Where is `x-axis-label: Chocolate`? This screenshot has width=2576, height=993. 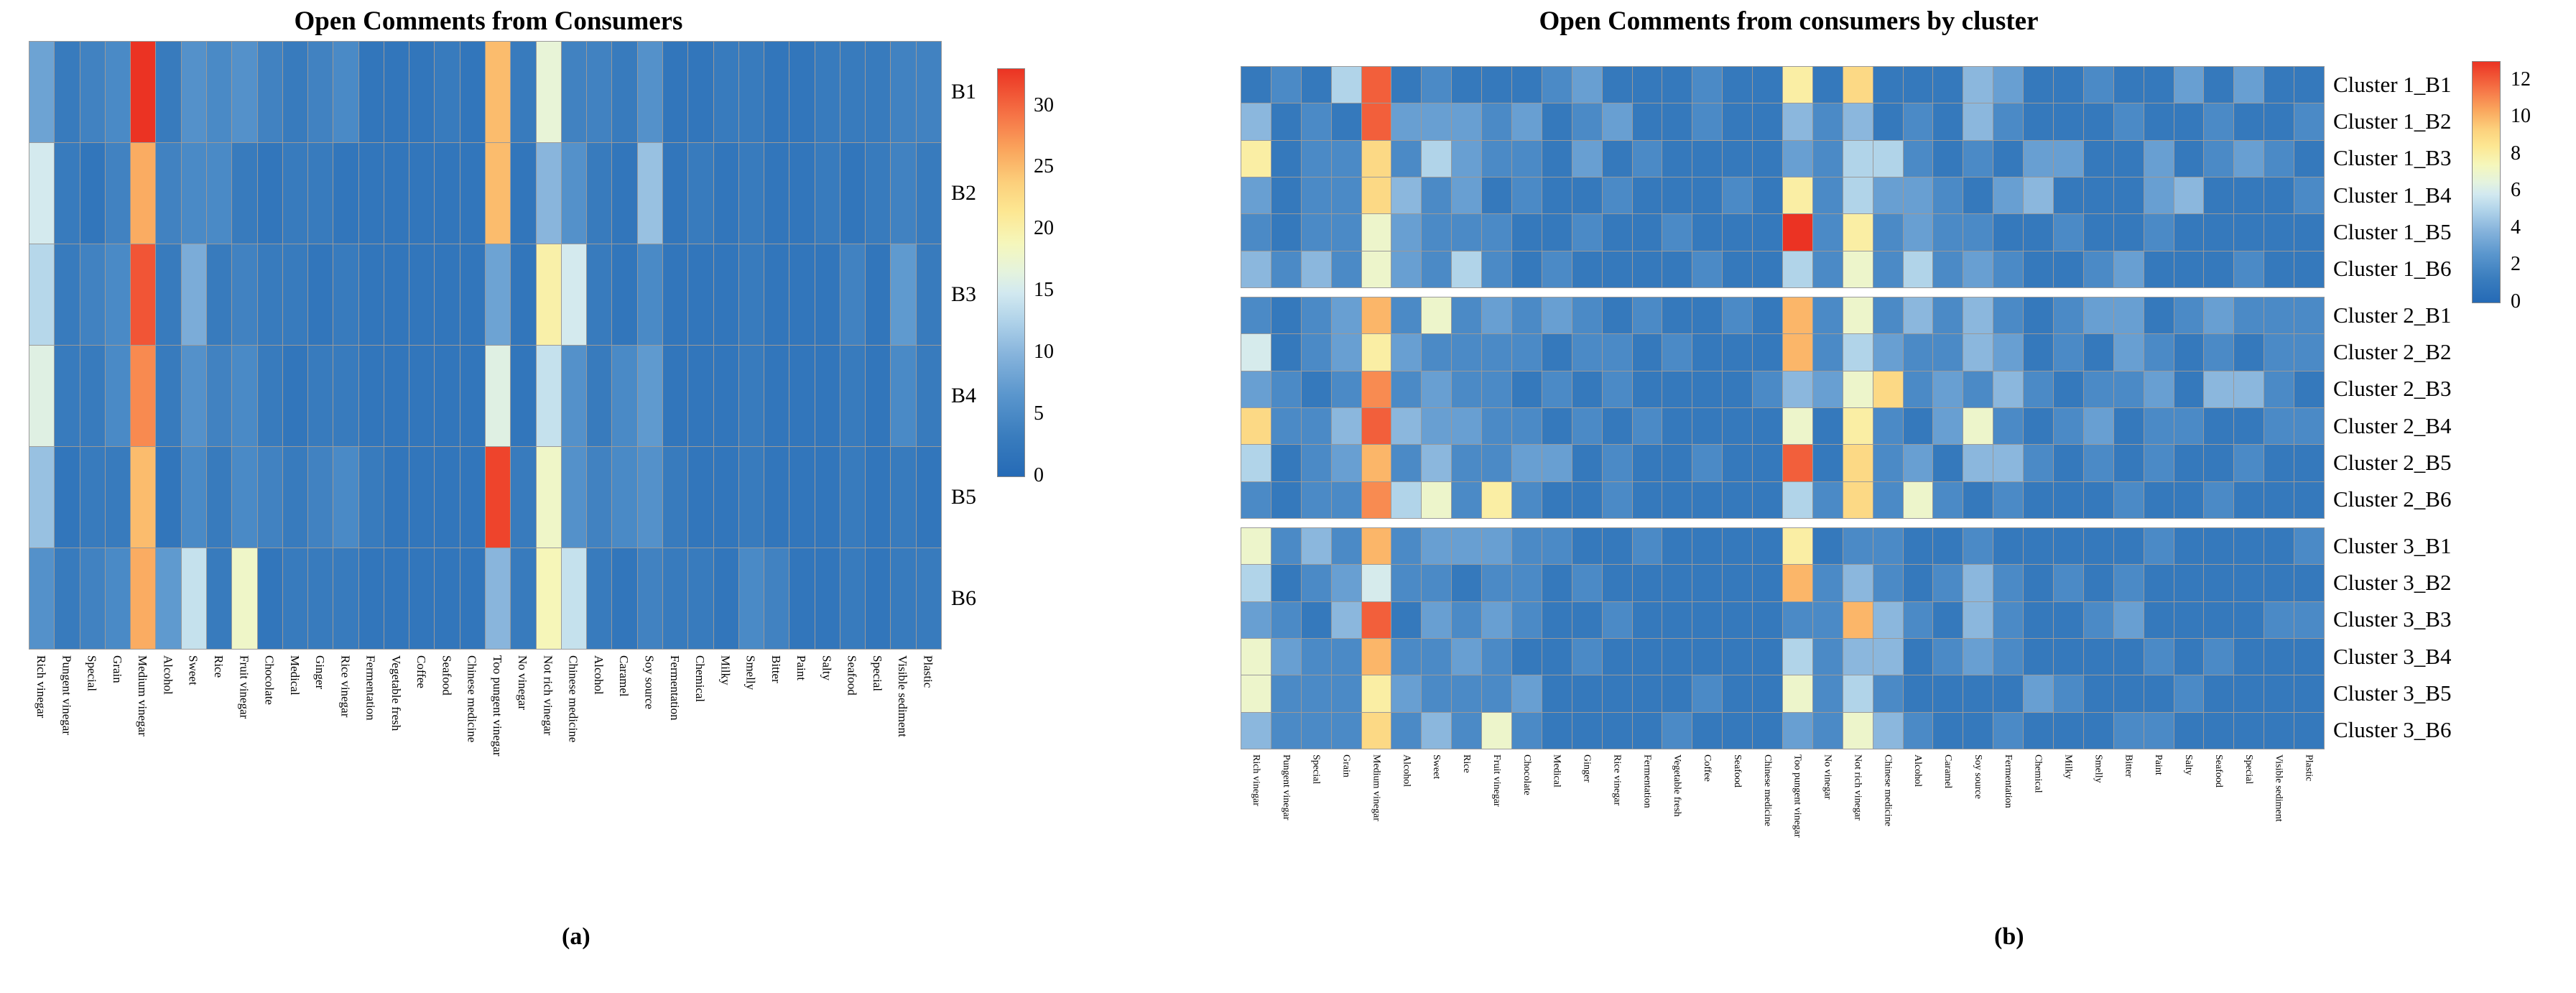 x-axis-label: Chocolate is located at coordinates (269, 680).